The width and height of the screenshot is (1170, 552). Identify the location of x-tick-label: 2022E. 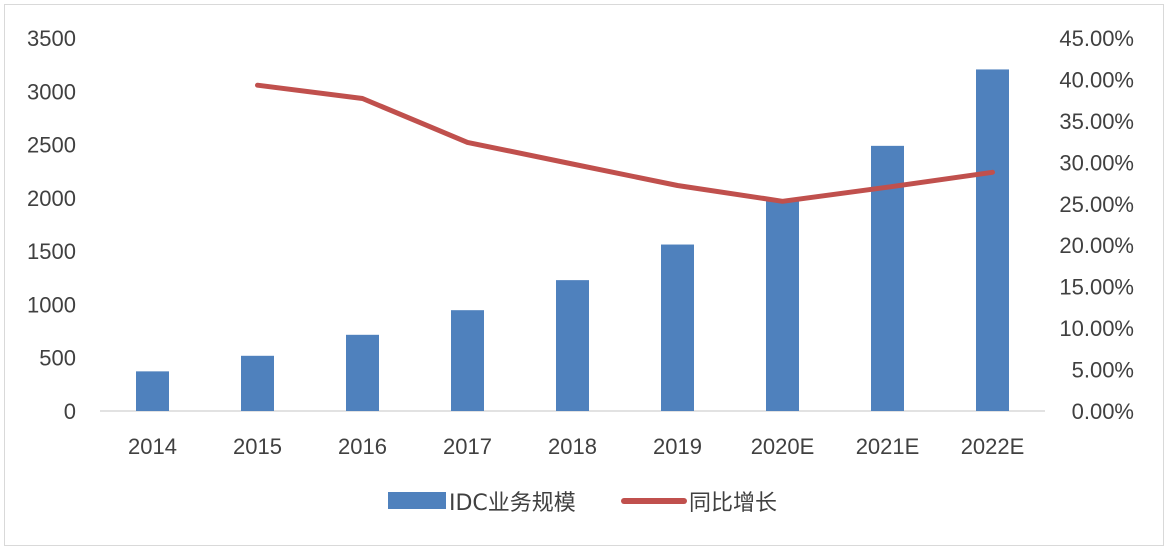
(993, 446).